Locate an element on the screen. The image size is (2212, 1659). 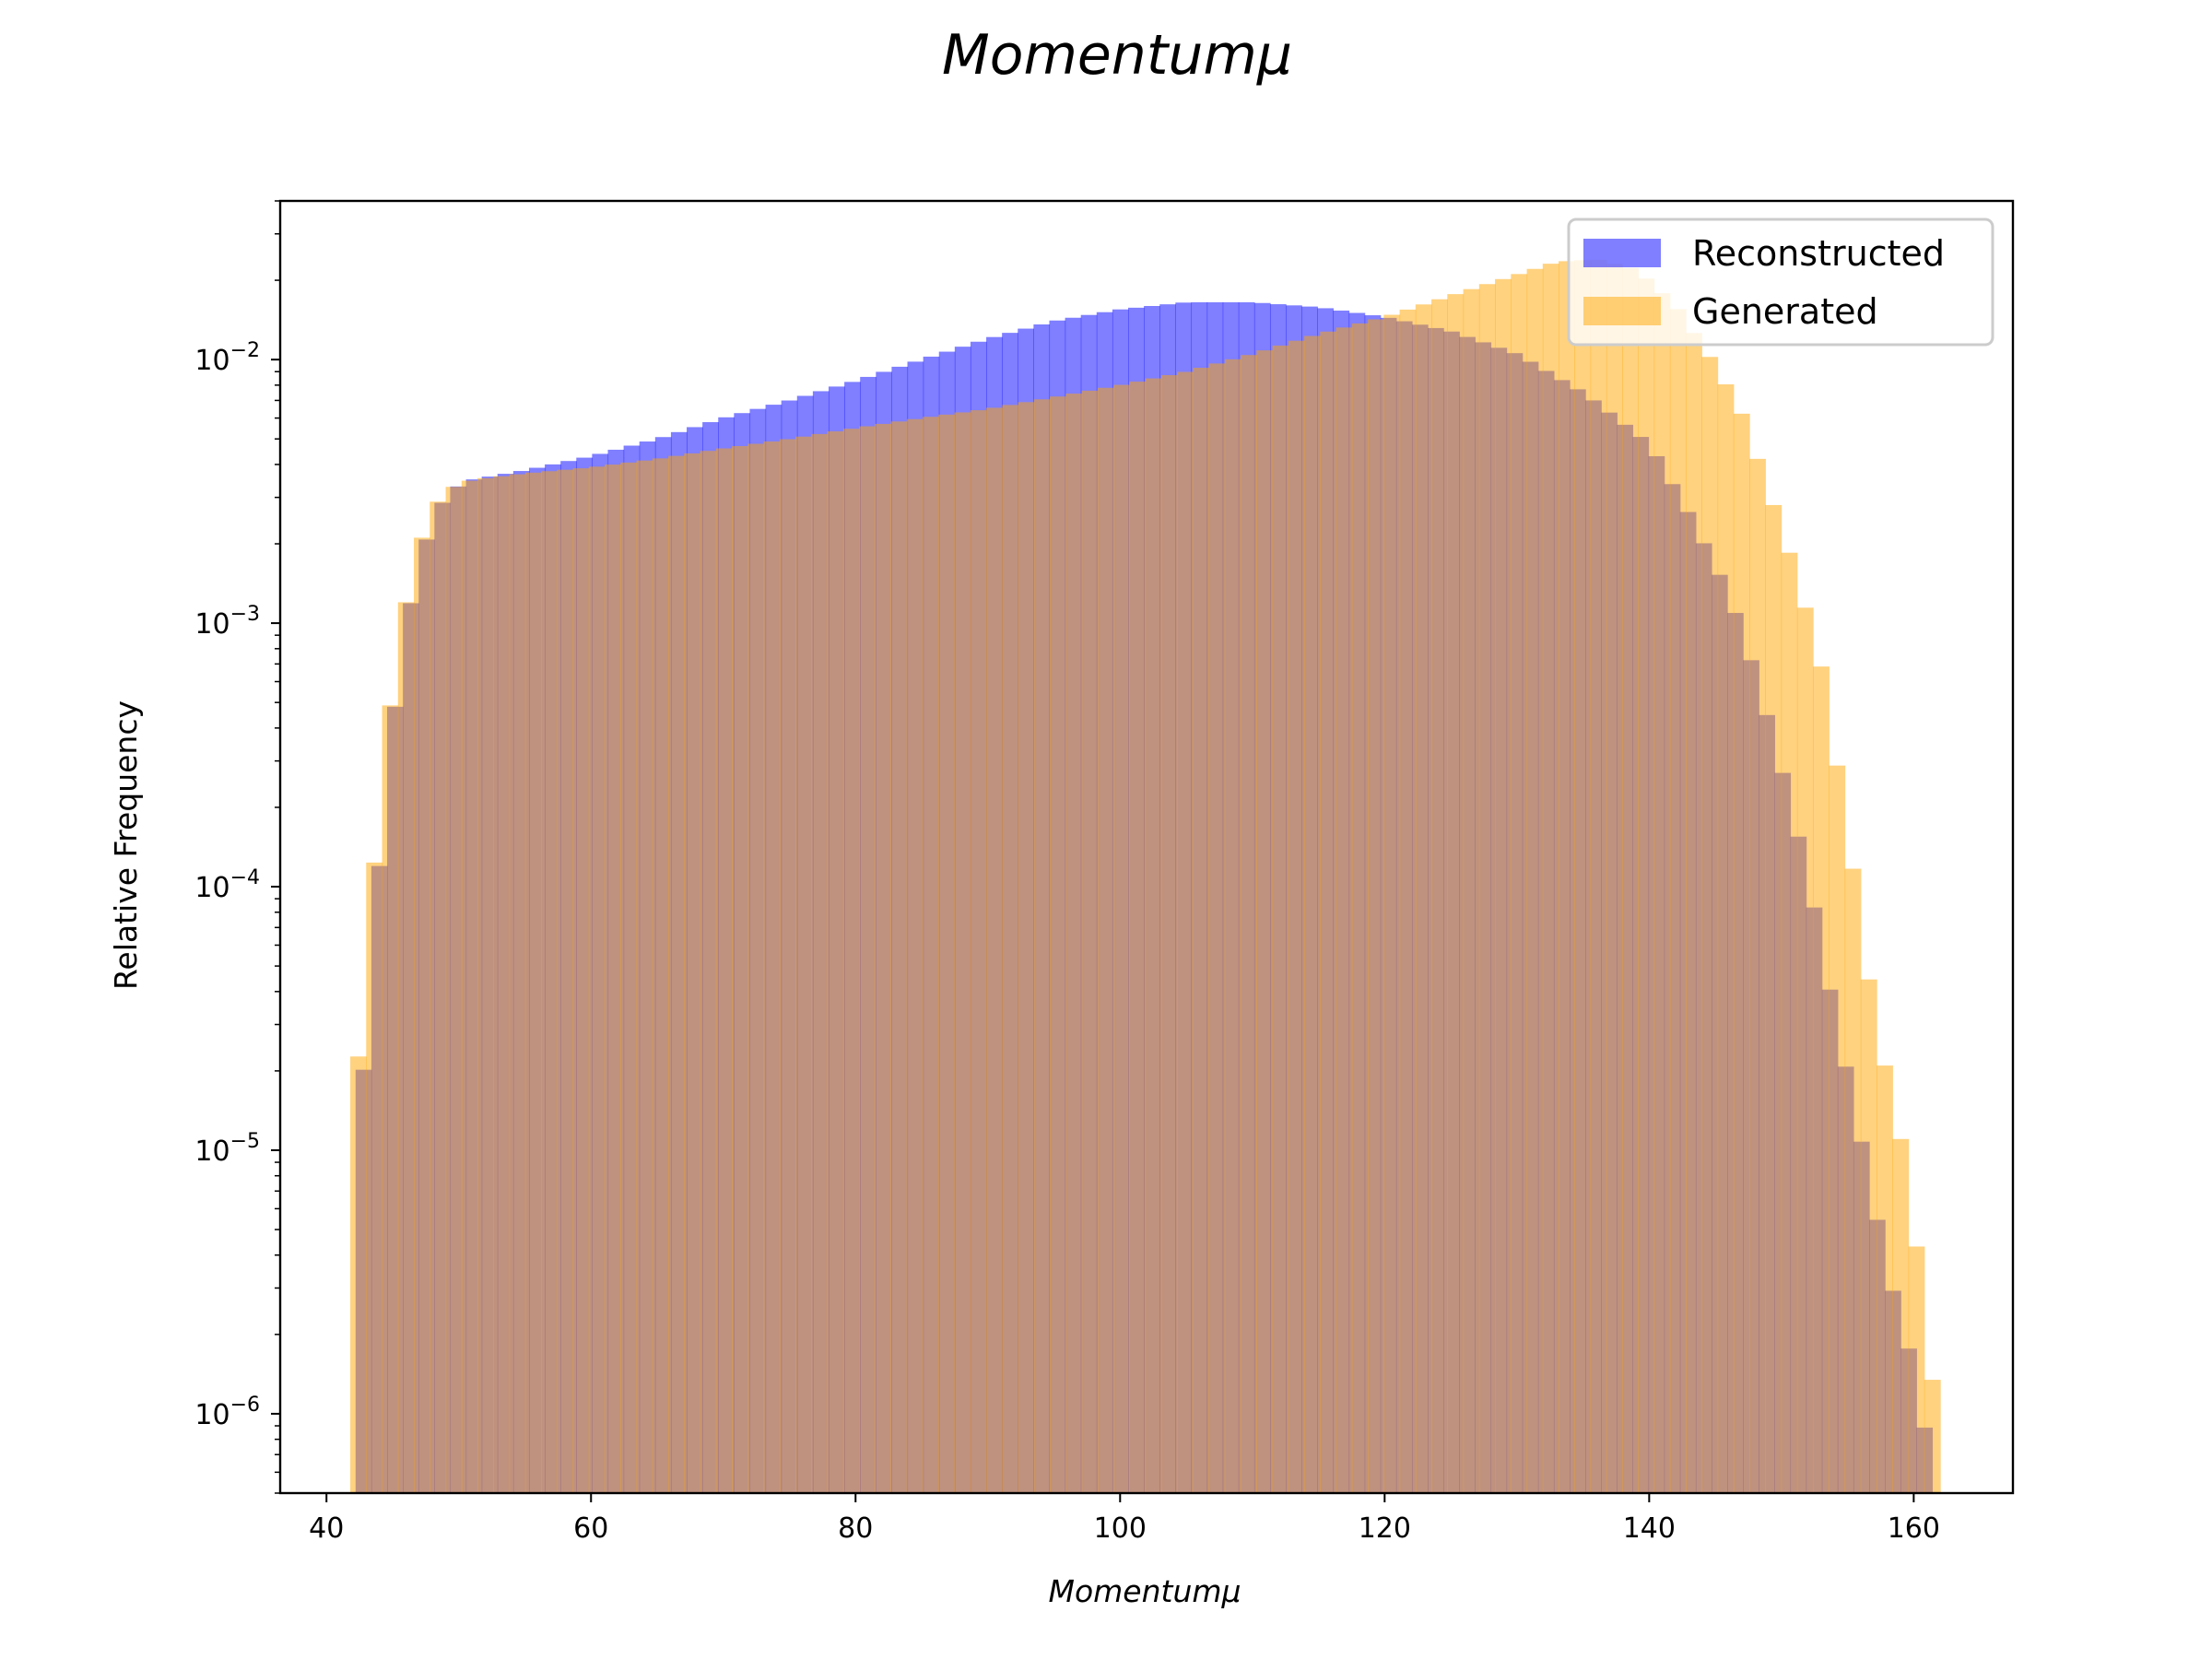
legend-label-reconstructed: Reconstructed is located at coordinates (1818, 253).